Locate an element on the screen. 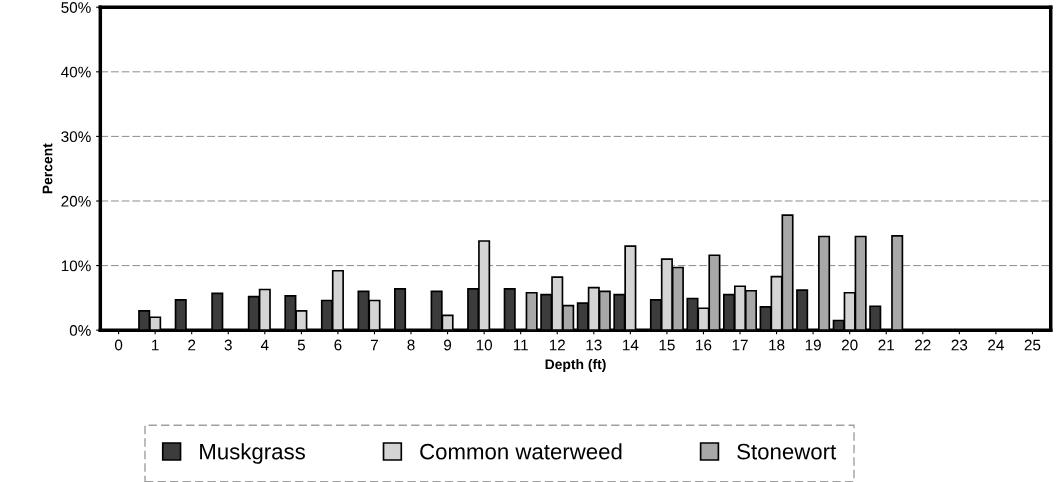 This screenshot has height=482, width=1056. x-tick-label: 14 is located at coordinates (631, 345).